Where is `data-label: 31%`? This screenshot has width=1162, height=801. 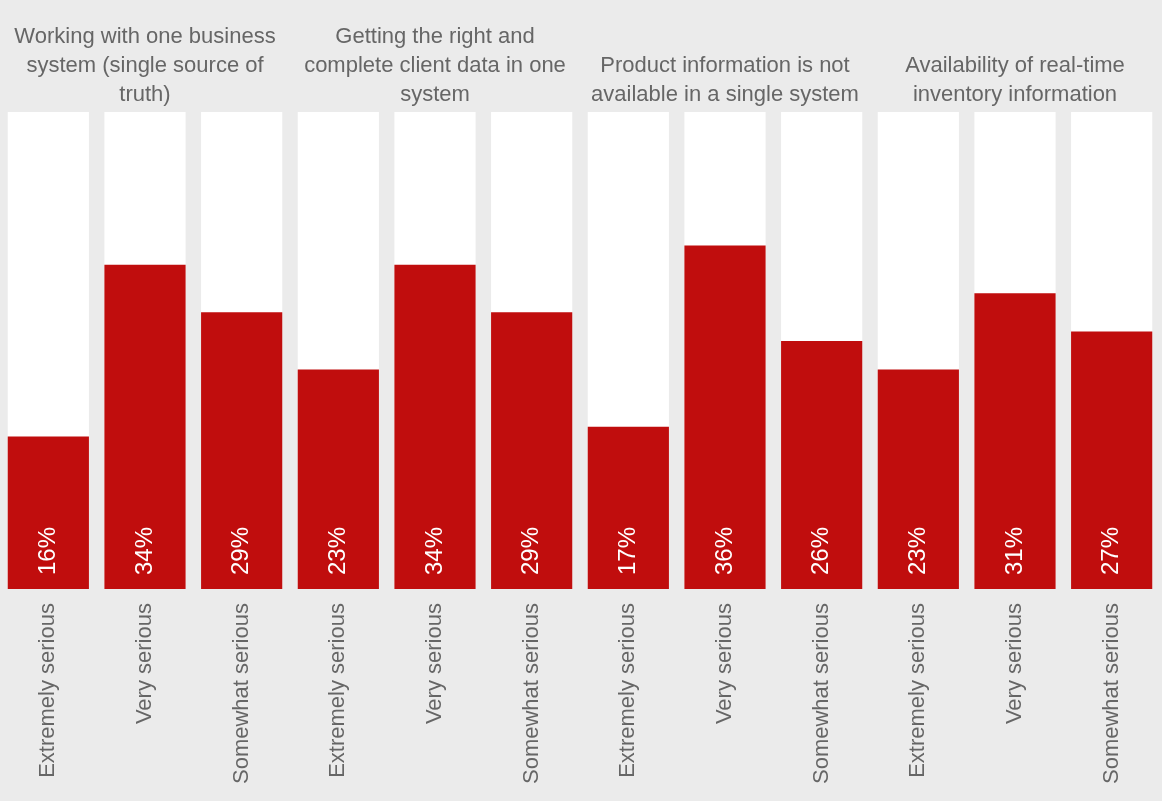 data-label: 31% is located at coordinates (1013, 551).